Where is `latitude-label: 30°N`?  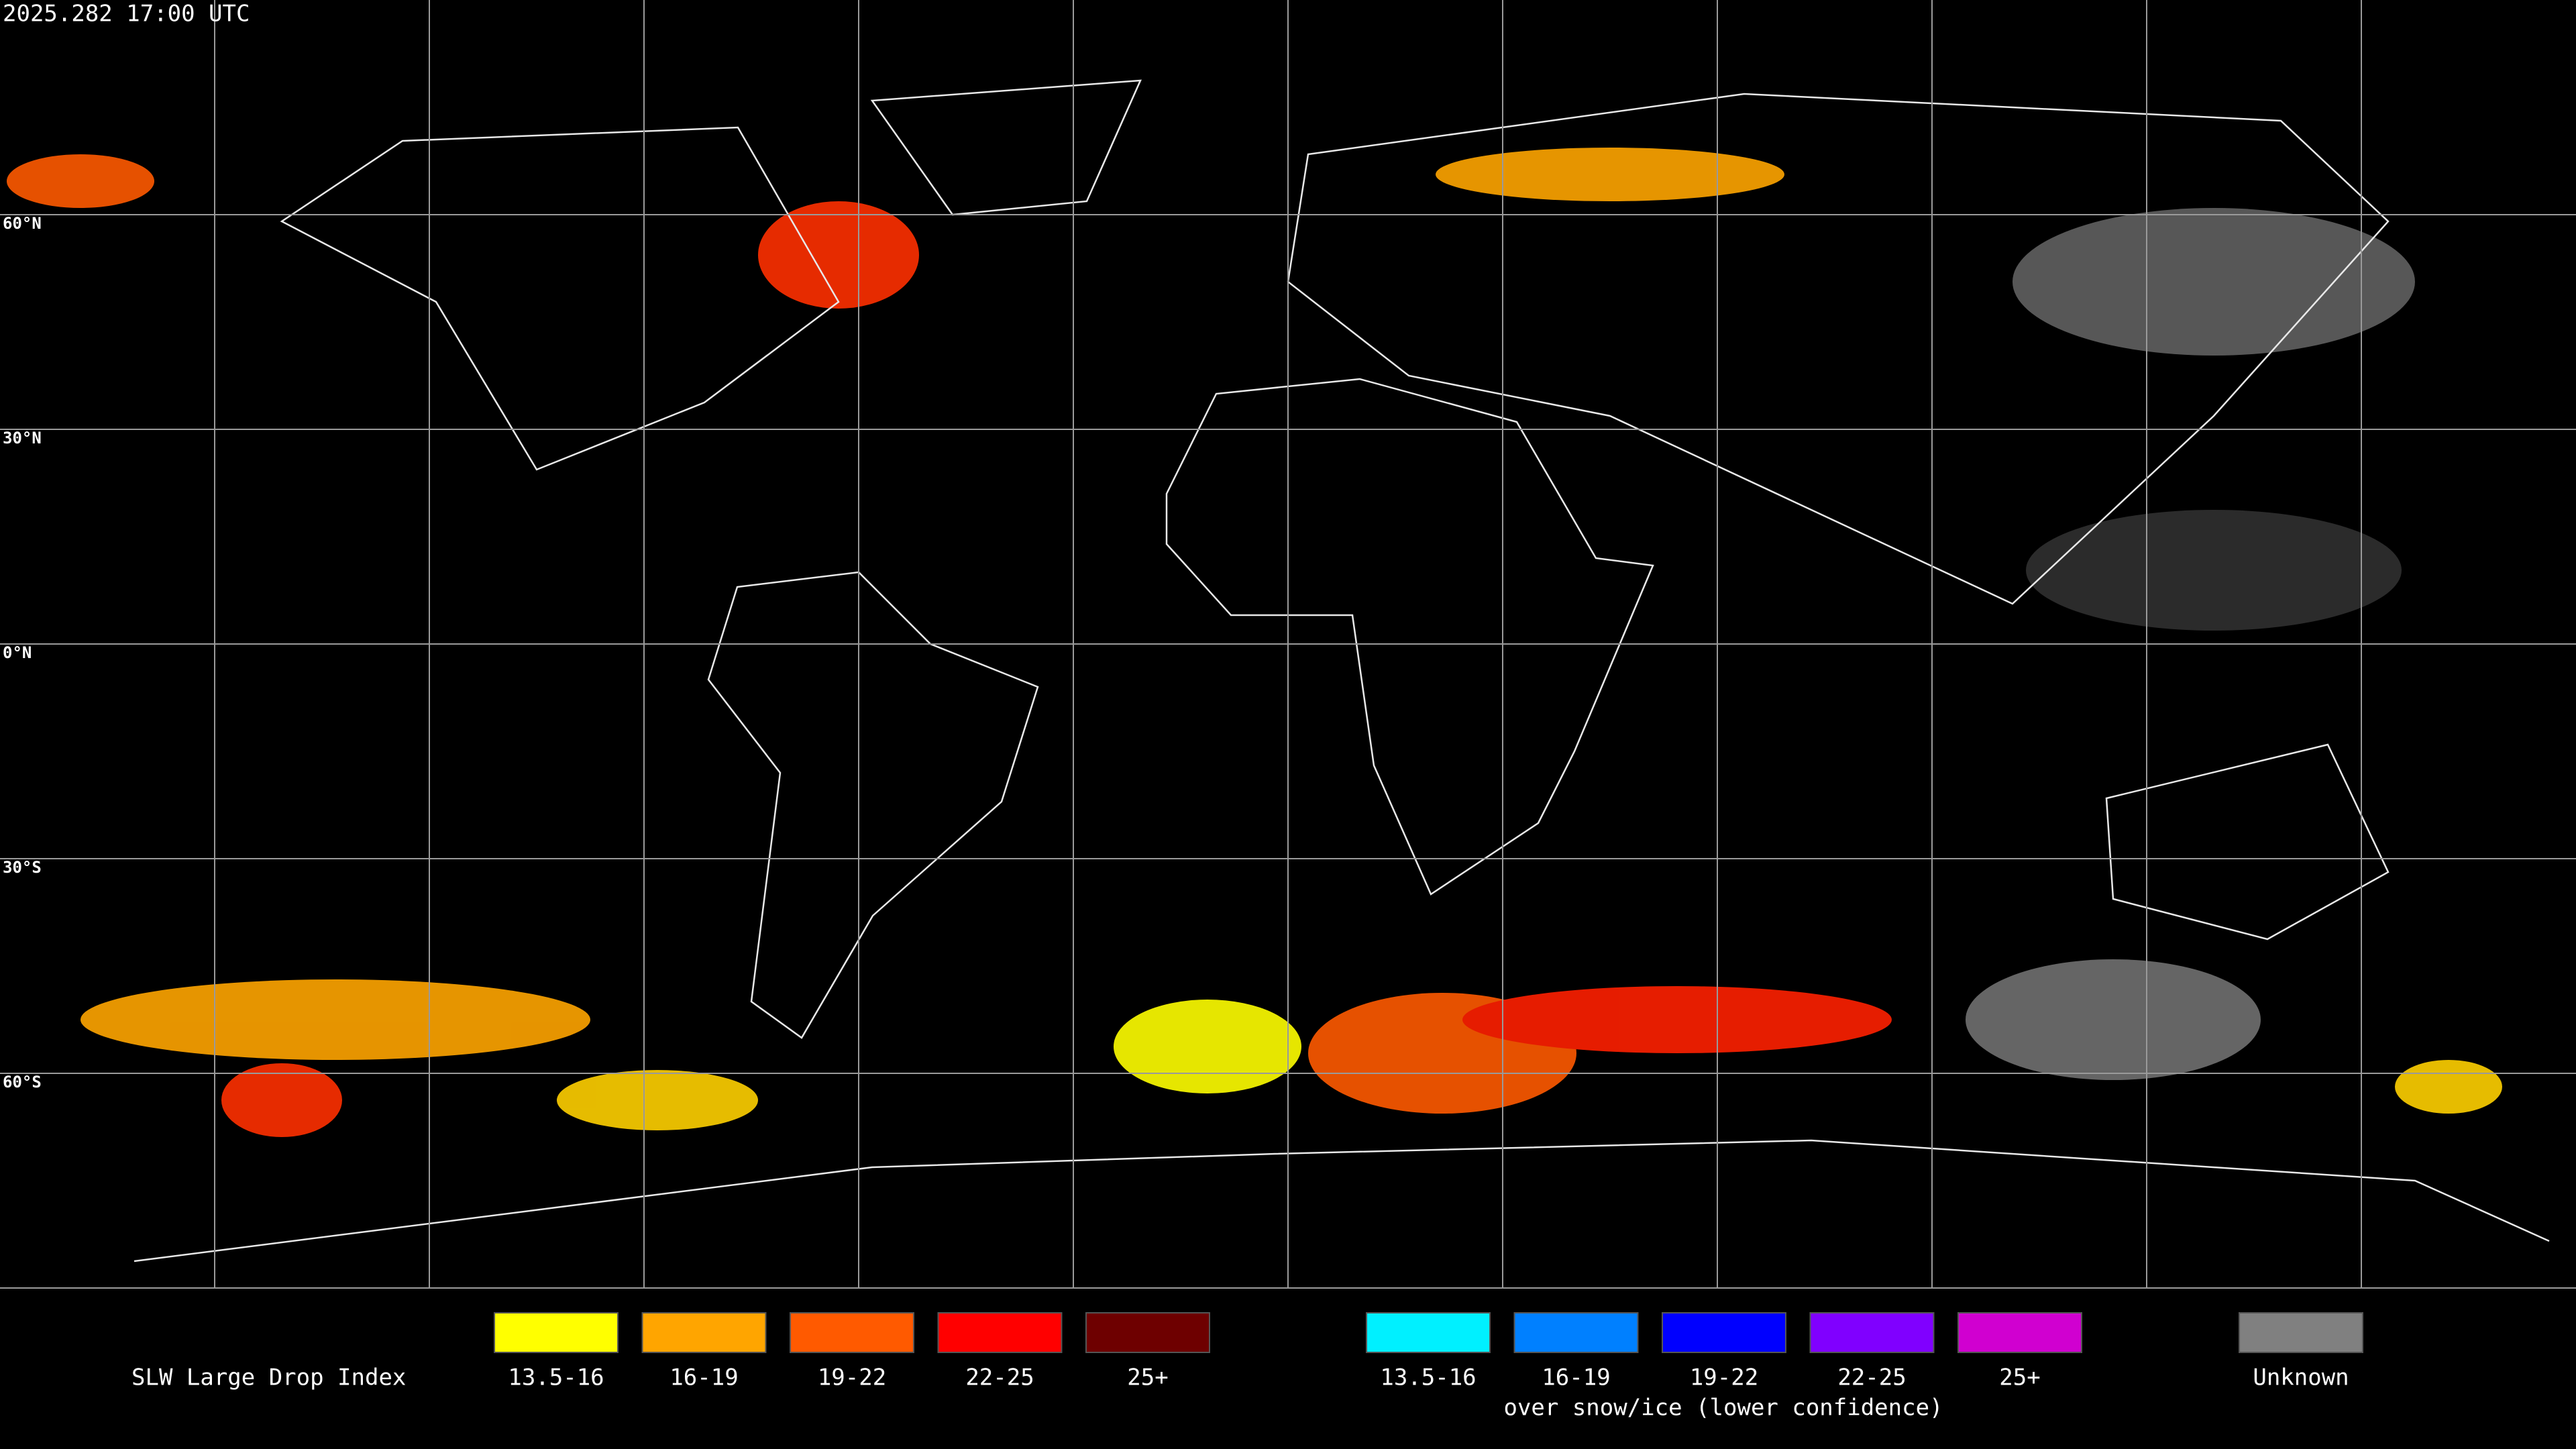 latitude-label: 30°N is located at coordinates (22, 438).